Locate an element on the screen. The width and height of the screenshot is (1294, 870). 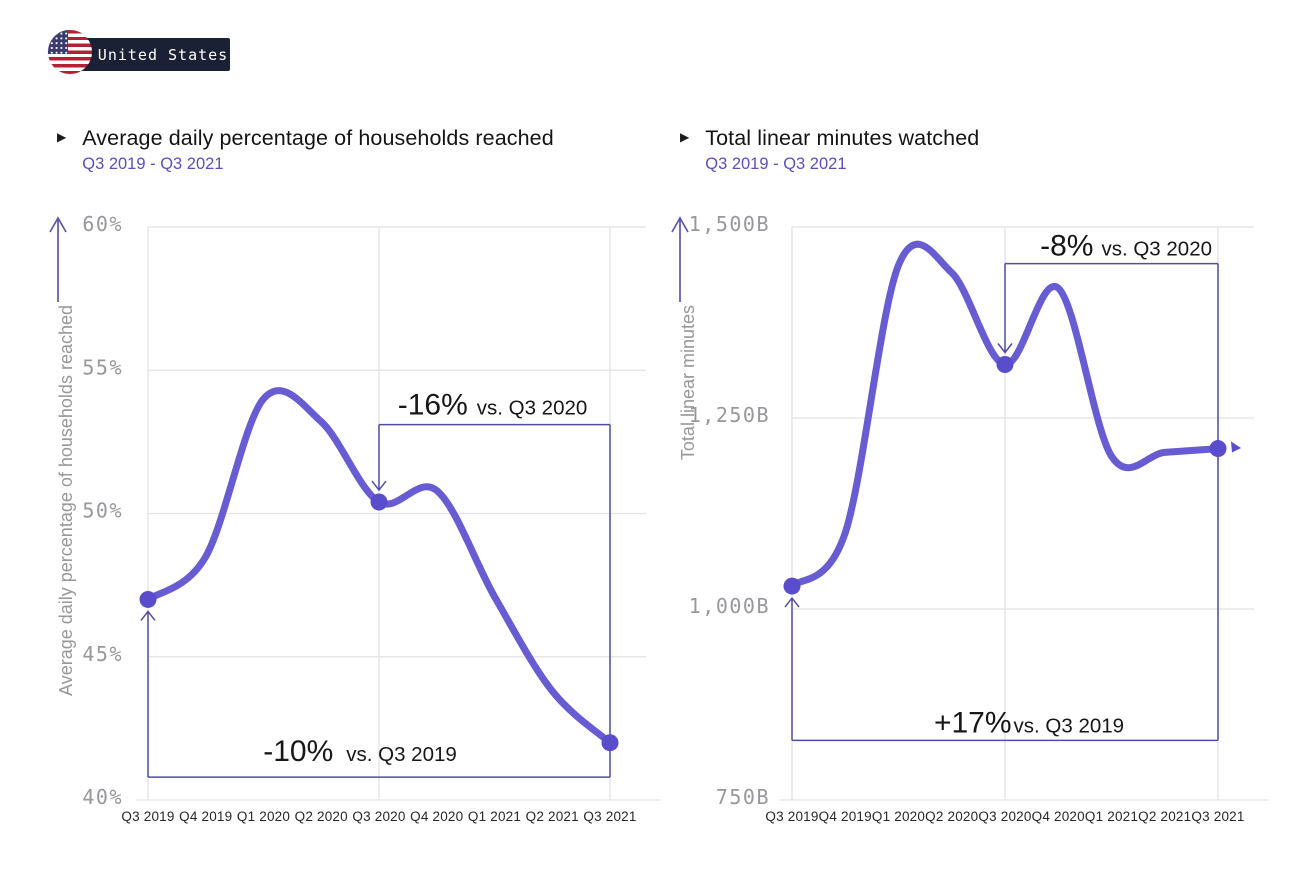
y-tick-label: 50% is located at coordinates (102, 511).